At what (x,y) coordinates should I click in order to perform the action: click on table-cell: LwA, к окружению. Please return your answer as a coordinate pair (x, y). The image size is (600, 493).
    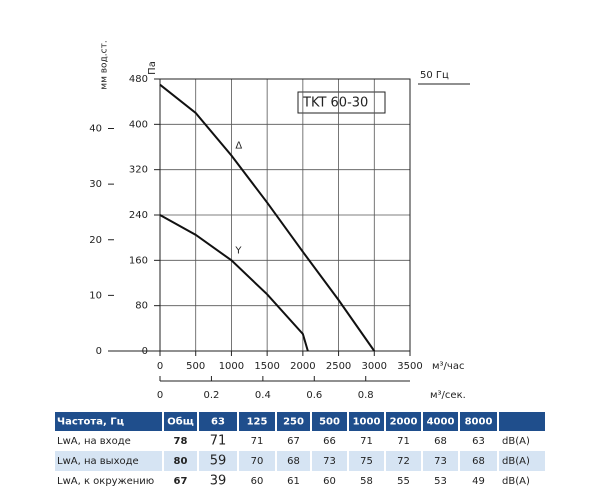
    Looking at the image, I should click on (105, 481).